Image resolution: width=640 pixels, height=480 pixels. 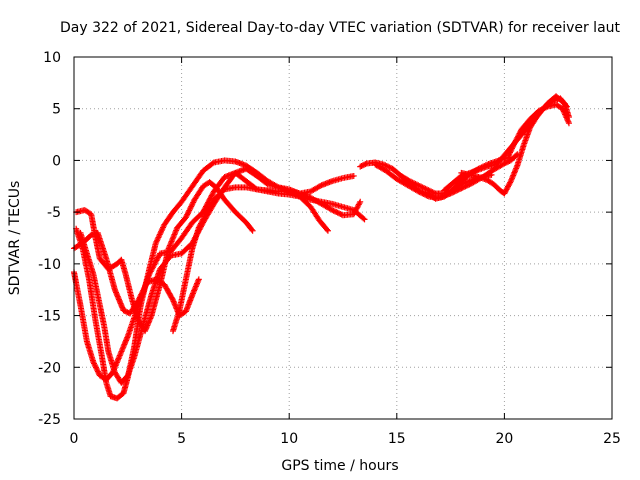 I want to click on y-axis-label: SDTVAR / TECUs, so click(x=15, y=238).